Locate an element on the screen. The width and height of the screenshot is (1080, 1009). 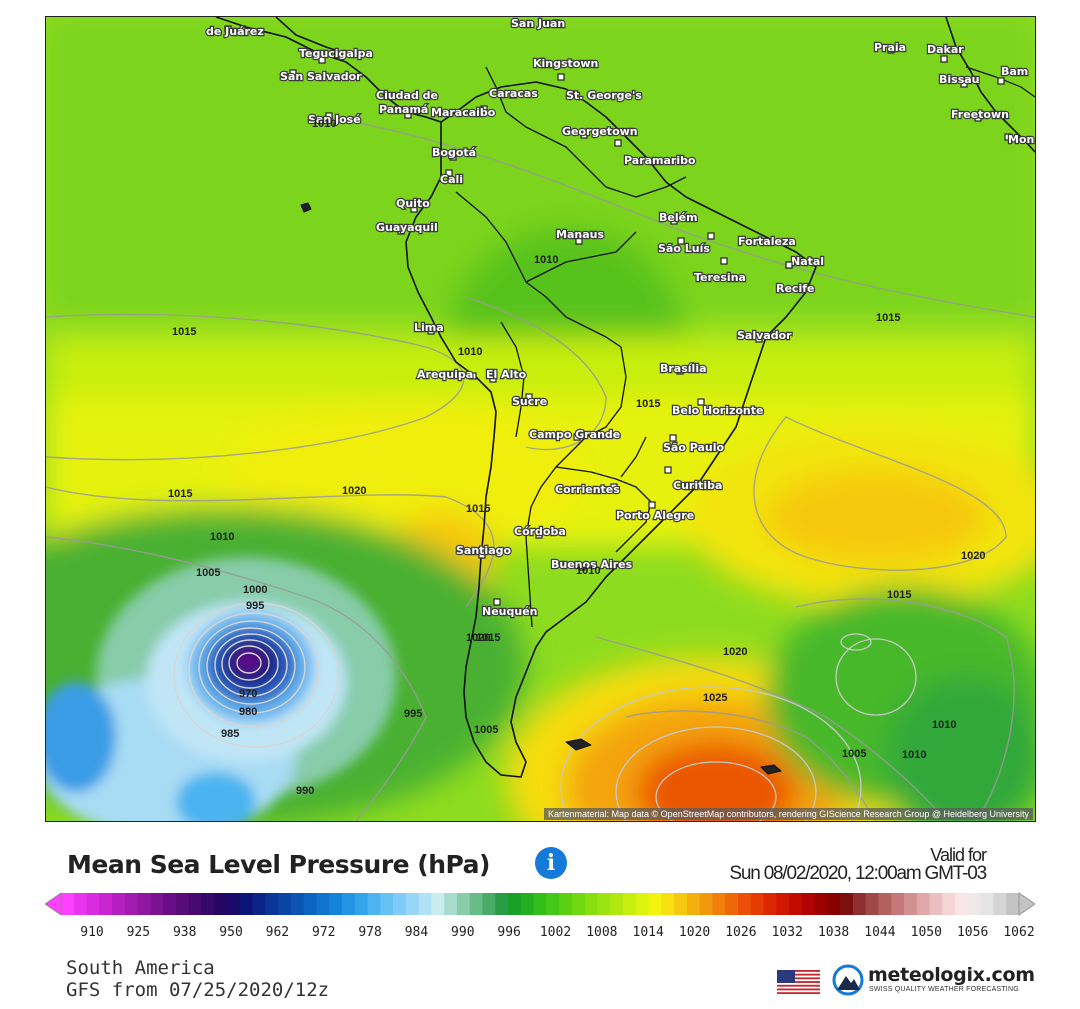
isobar-label: 1025 is located at coordinates (715, 698).